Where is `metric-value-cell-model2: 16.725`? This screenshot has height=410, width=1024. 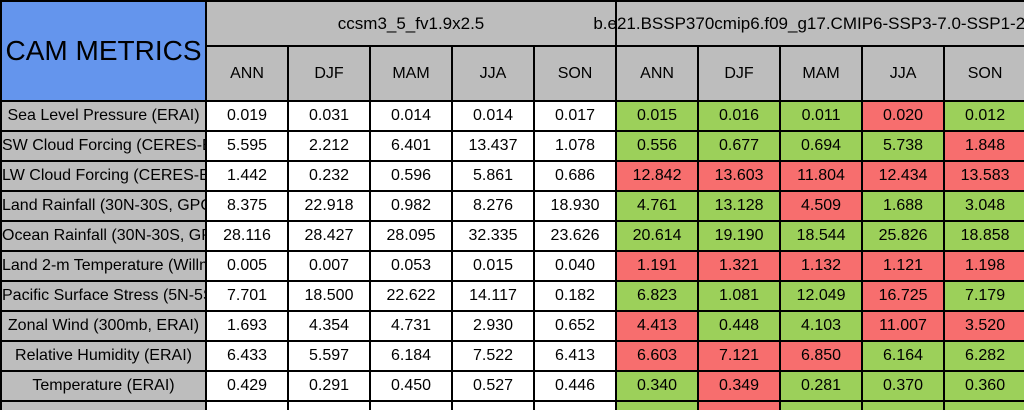 metric-value-cell-model2: 16.725 is located at coordinates (903, 296).